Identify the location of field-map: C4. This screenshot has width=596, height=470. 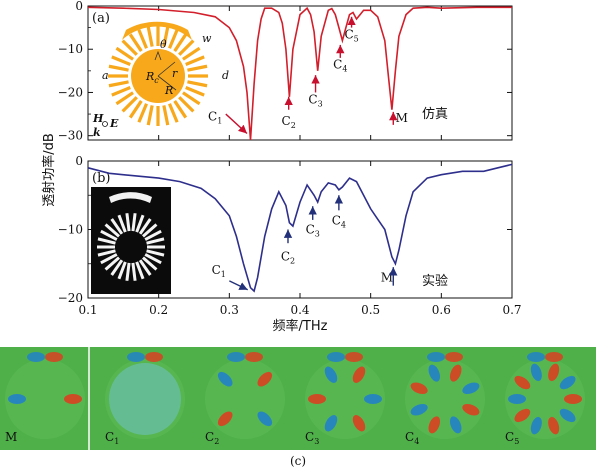
(445, 399).